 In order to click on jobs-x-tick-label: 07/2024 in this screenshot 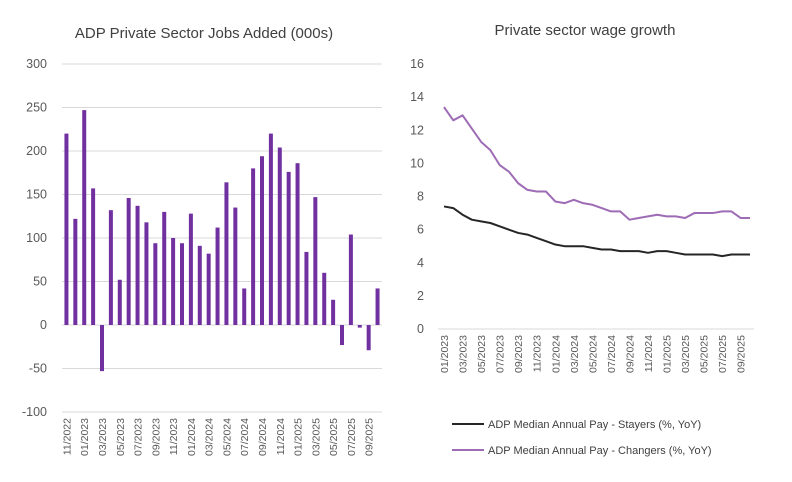, I will do `click(245, 437)`.